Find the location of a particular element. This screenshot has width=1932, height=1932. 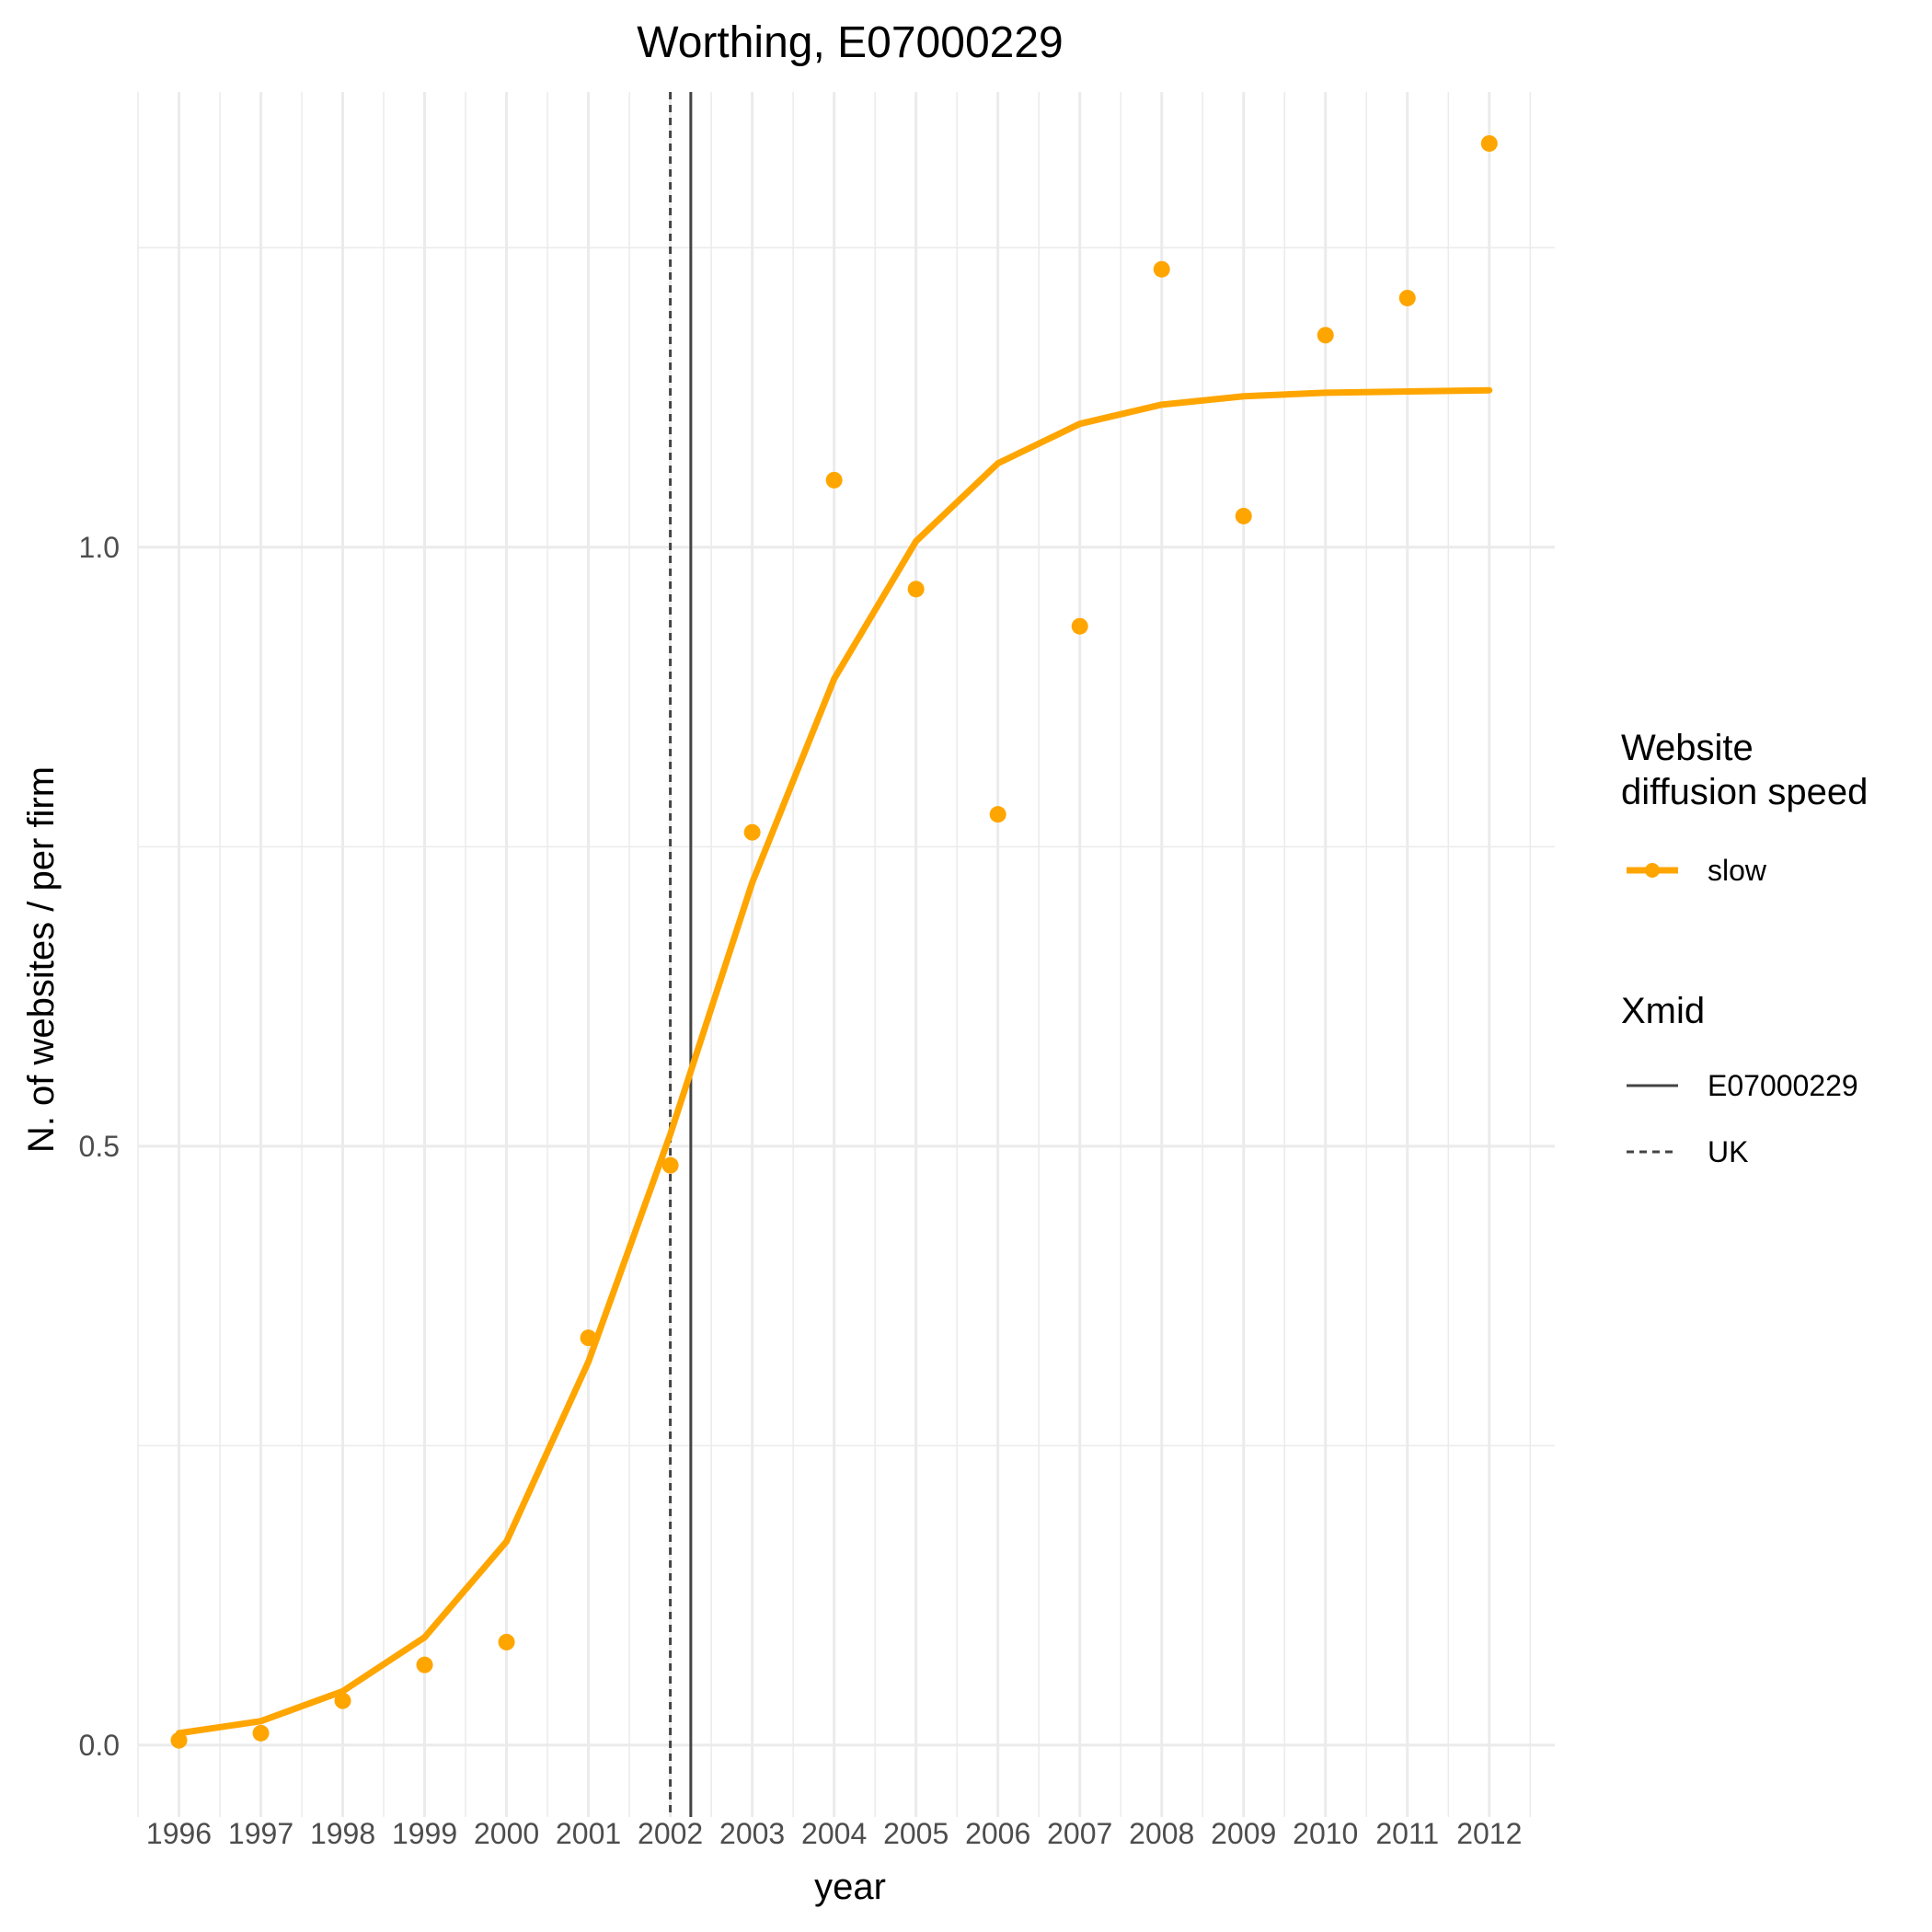

x-tick-label-2010: 2010 is located at coordinates (1325, 1833).